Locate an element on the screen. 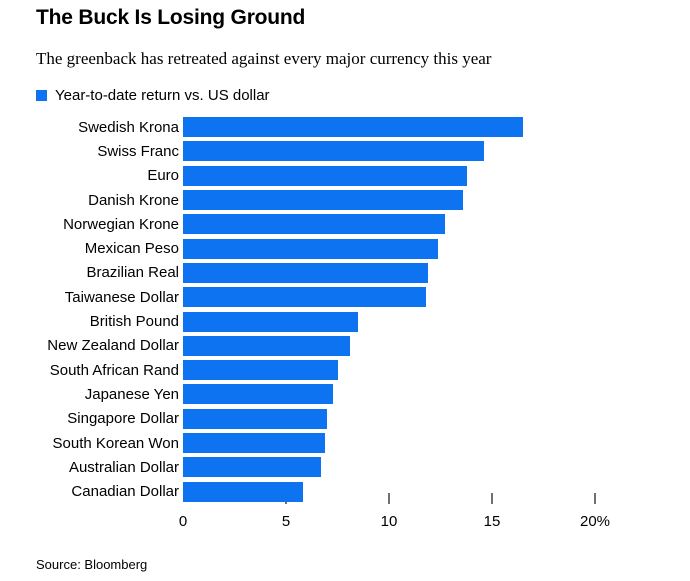 Image resolution: width=690 pixels, height=581 pixels. axis-tick-label: 0 is located at coordinates (183, 521).